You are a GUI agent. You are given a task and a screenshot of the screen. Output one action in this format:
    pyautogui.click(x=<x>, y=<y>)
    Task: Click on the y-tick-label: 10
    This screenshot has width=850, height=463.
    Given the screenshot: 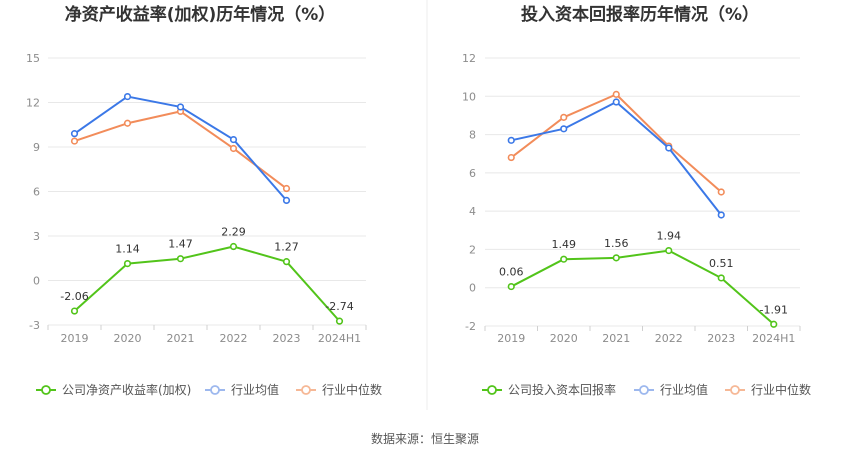 What is the action you would take?
    pyautogui.click(x=469, y=96)
    